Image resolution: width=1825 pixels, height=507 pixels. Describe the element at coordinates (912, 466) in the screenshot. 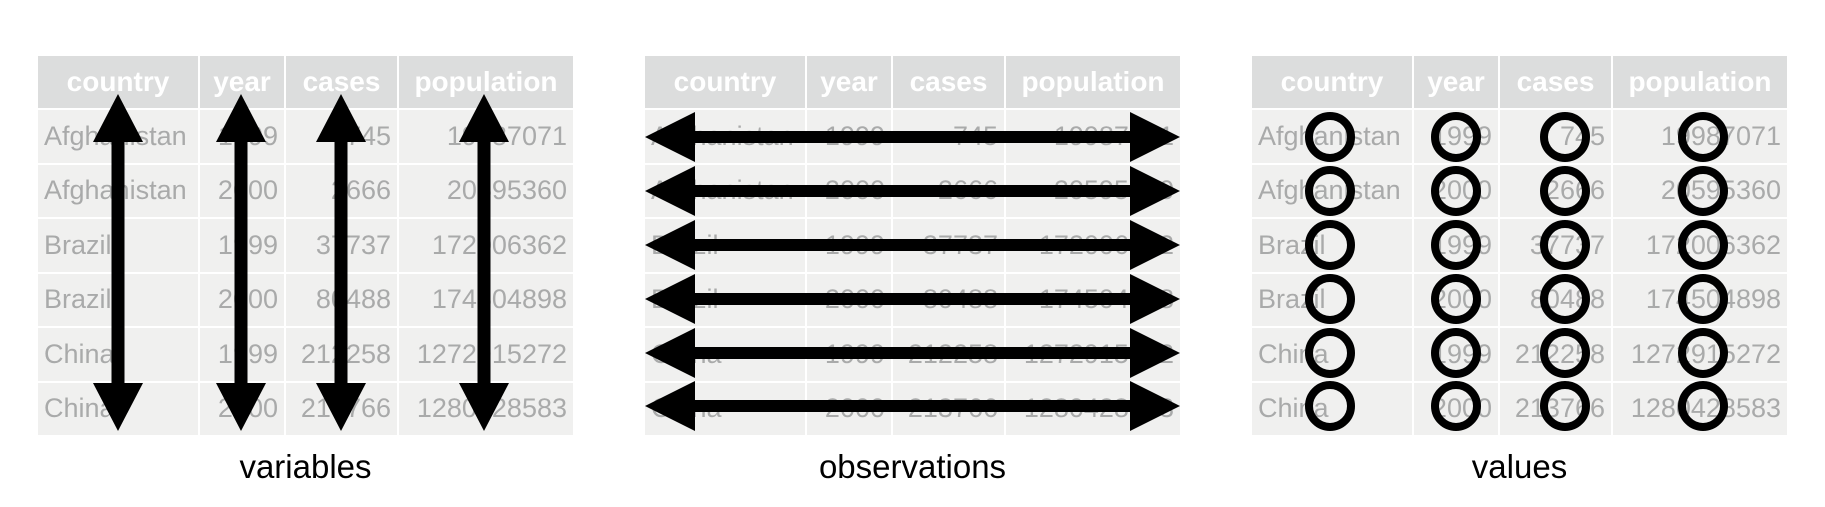

I see `caption-observations: observations` at that location.